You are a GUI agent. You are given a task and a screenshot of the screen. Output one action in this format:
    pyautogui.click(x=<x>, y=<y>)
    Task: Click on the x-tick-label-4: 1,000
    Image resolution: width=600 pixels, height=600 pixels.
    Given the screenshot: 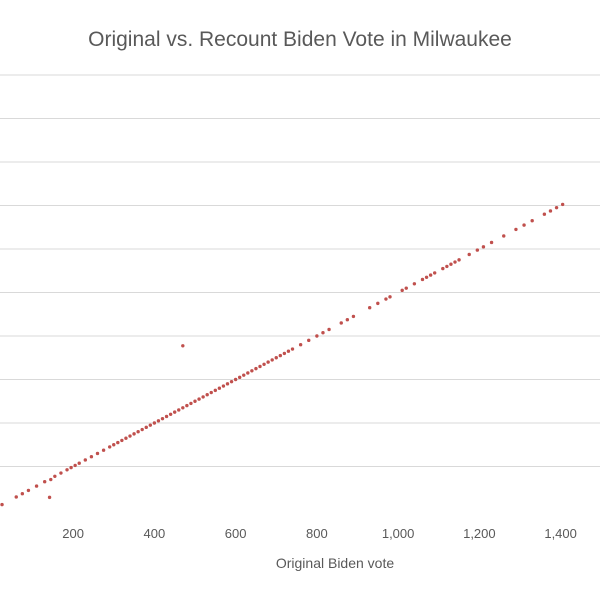 What is the action you would take?
    pyautogui.click(x=398, y=533)
    